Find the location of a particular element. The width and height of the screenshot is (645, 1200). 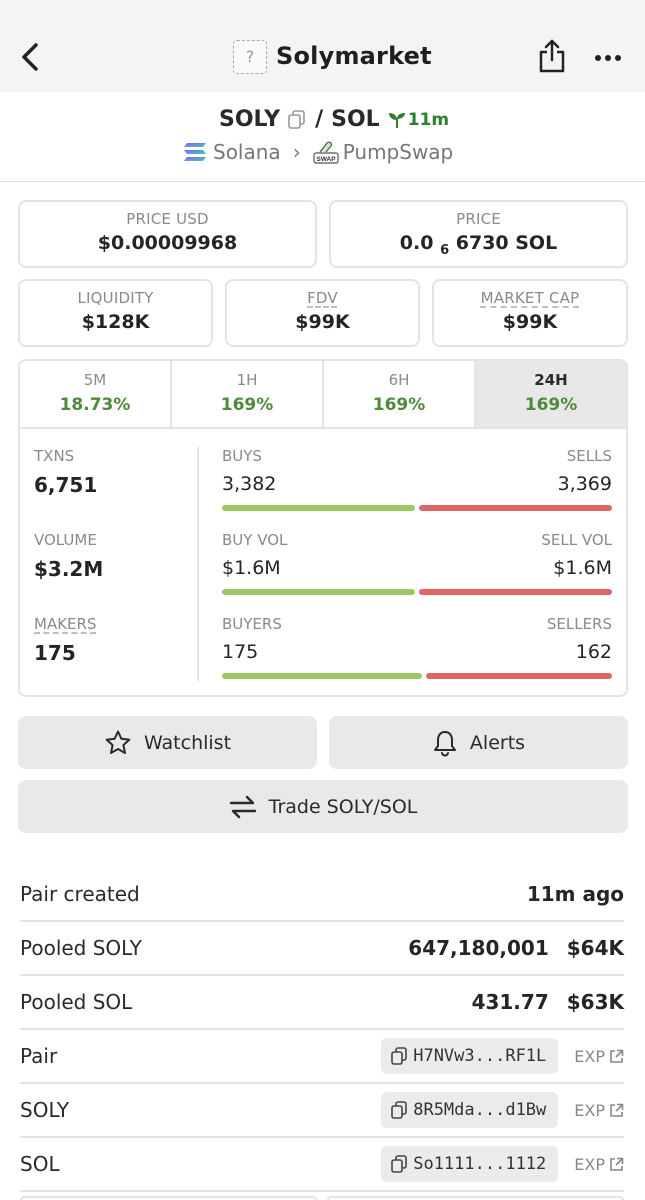

seedling-icon is located at coordinates (396, 120).